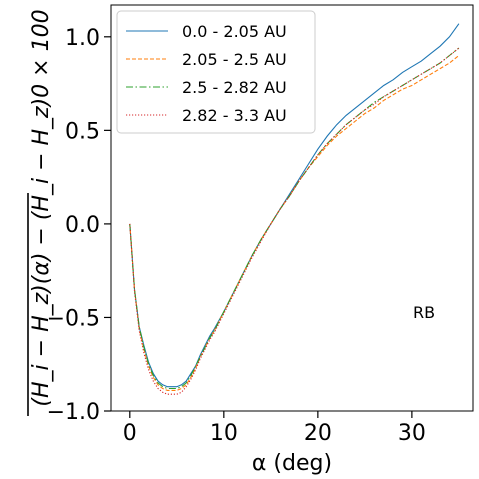 The width and height of the screenshot is (479, 479). What do you see at coordinates (234, 115) in the screenshot?
I see `legend-label-4: 2.82 - 3.3 AU` at bounding box center [234, 115].